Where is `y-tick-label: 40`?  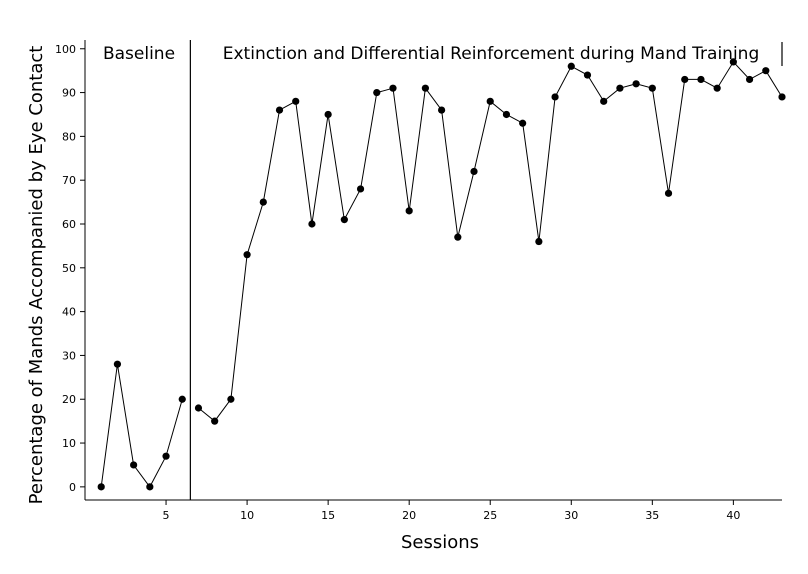 y-tick-label: 40 is located at coordinates (69, 312).